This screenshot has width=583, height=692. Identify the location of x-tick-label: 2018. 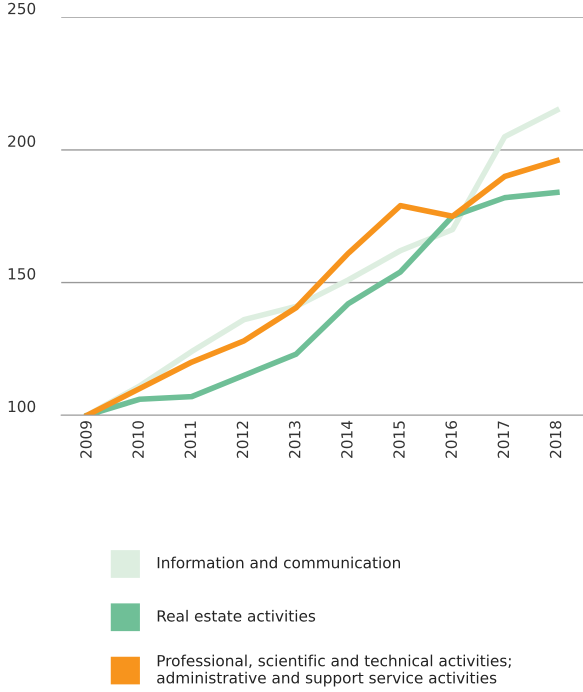
(556, 439).